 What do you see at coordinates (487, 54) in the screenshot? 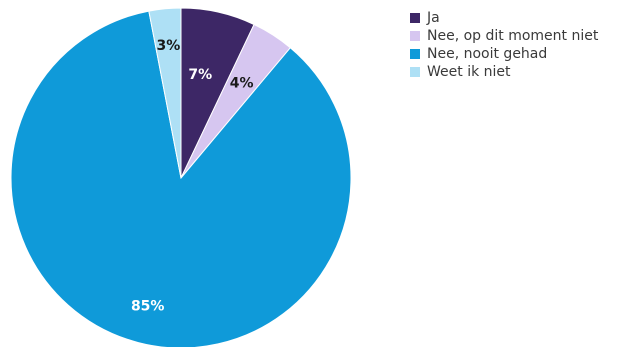
I see `legend-label-nee-nooit-gehad: Nee, nooit gehad` at bounding box center [487, 54].